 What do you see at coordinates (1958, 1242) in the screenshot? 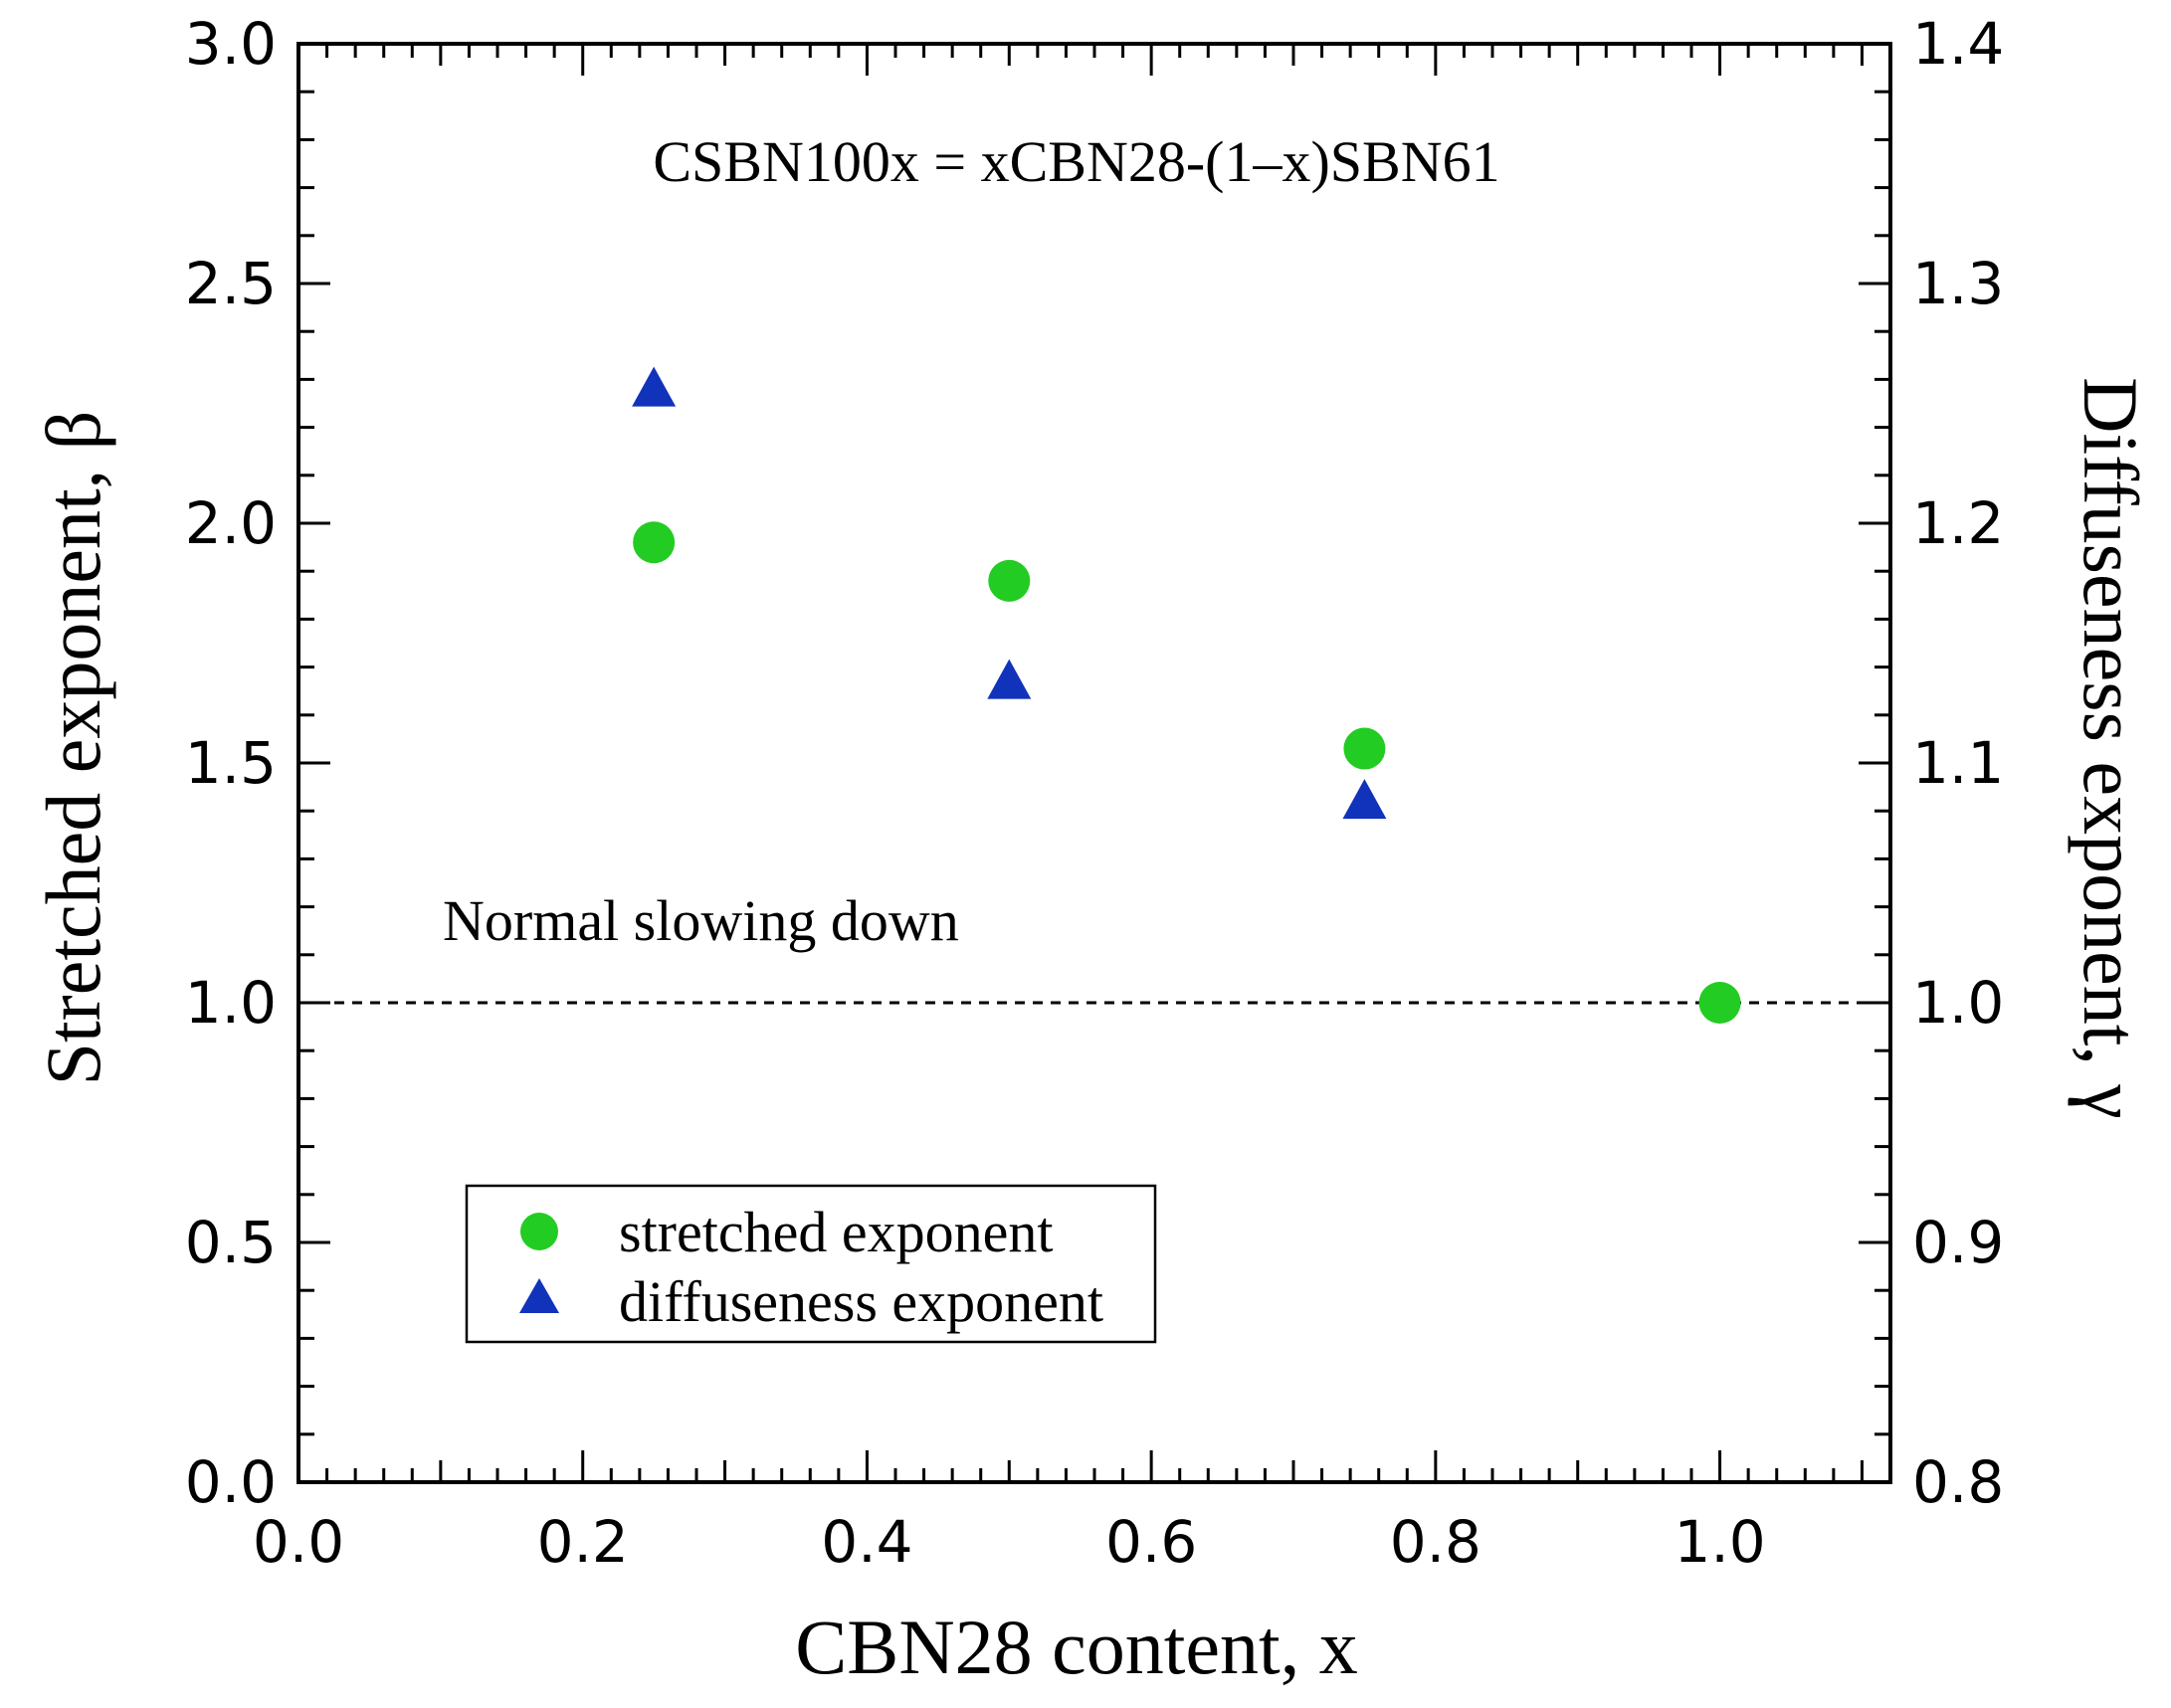
I see `y-right-tick-label: 0.9` at bounding box center [1958, 1242].